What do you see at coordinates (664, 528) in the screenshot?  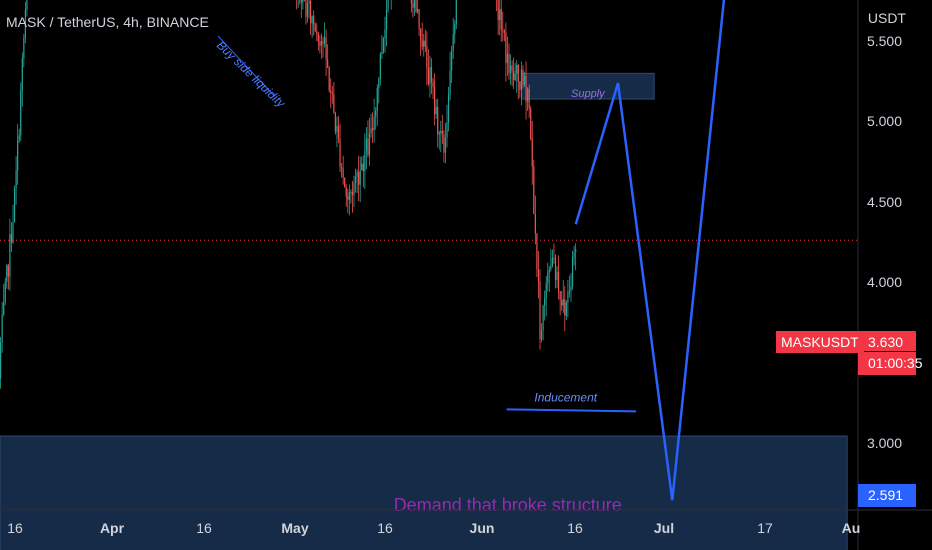 I see `time-tick-jul: Jul` at bounding box center [664, 528].